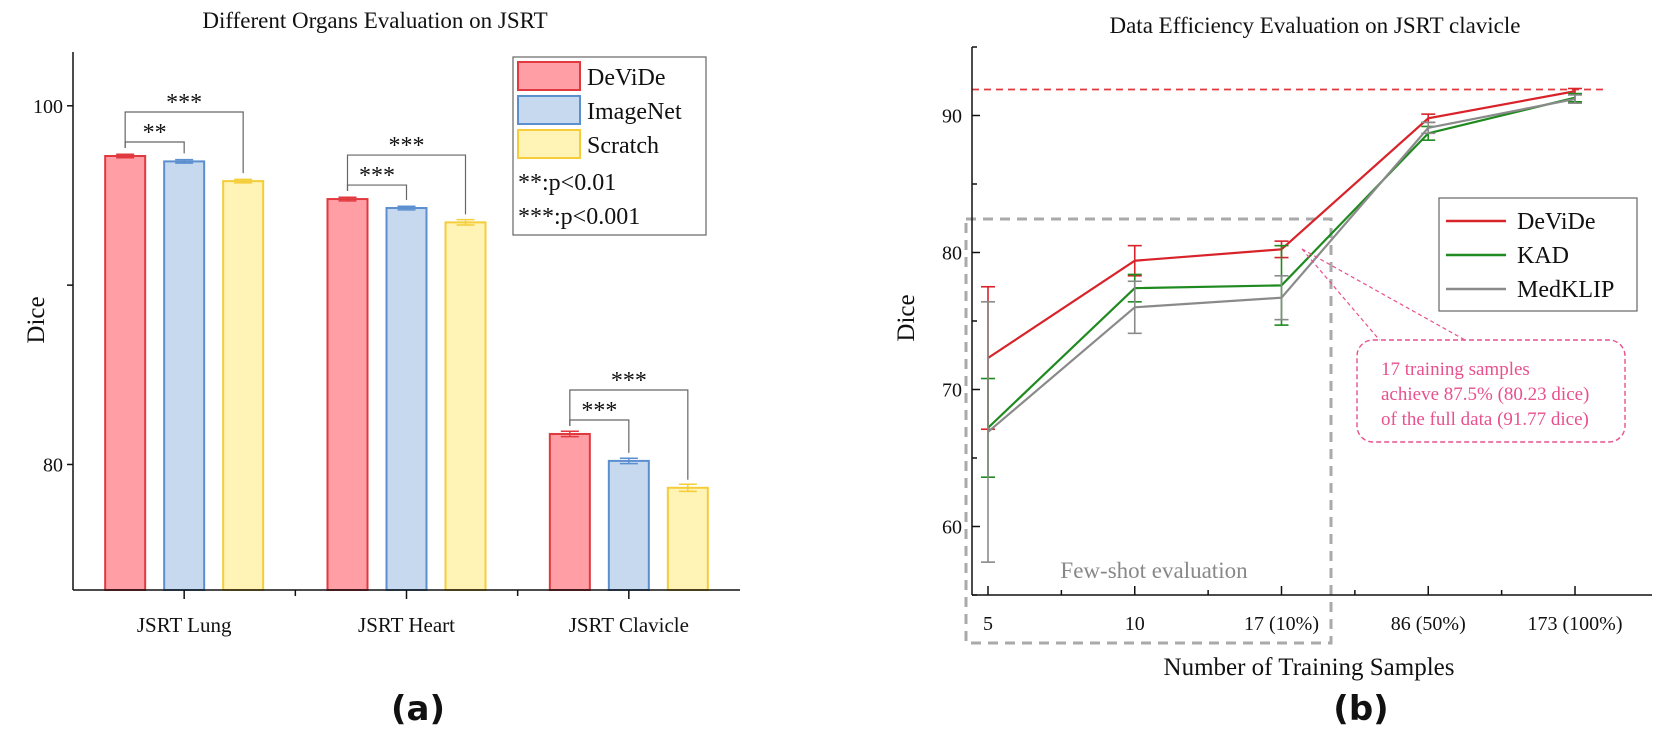  What do you see at coordinates (1565, 290) in the screenshot?
I see `legend-label-medklip: MedKLIP` at bounding box center [1565, 290].